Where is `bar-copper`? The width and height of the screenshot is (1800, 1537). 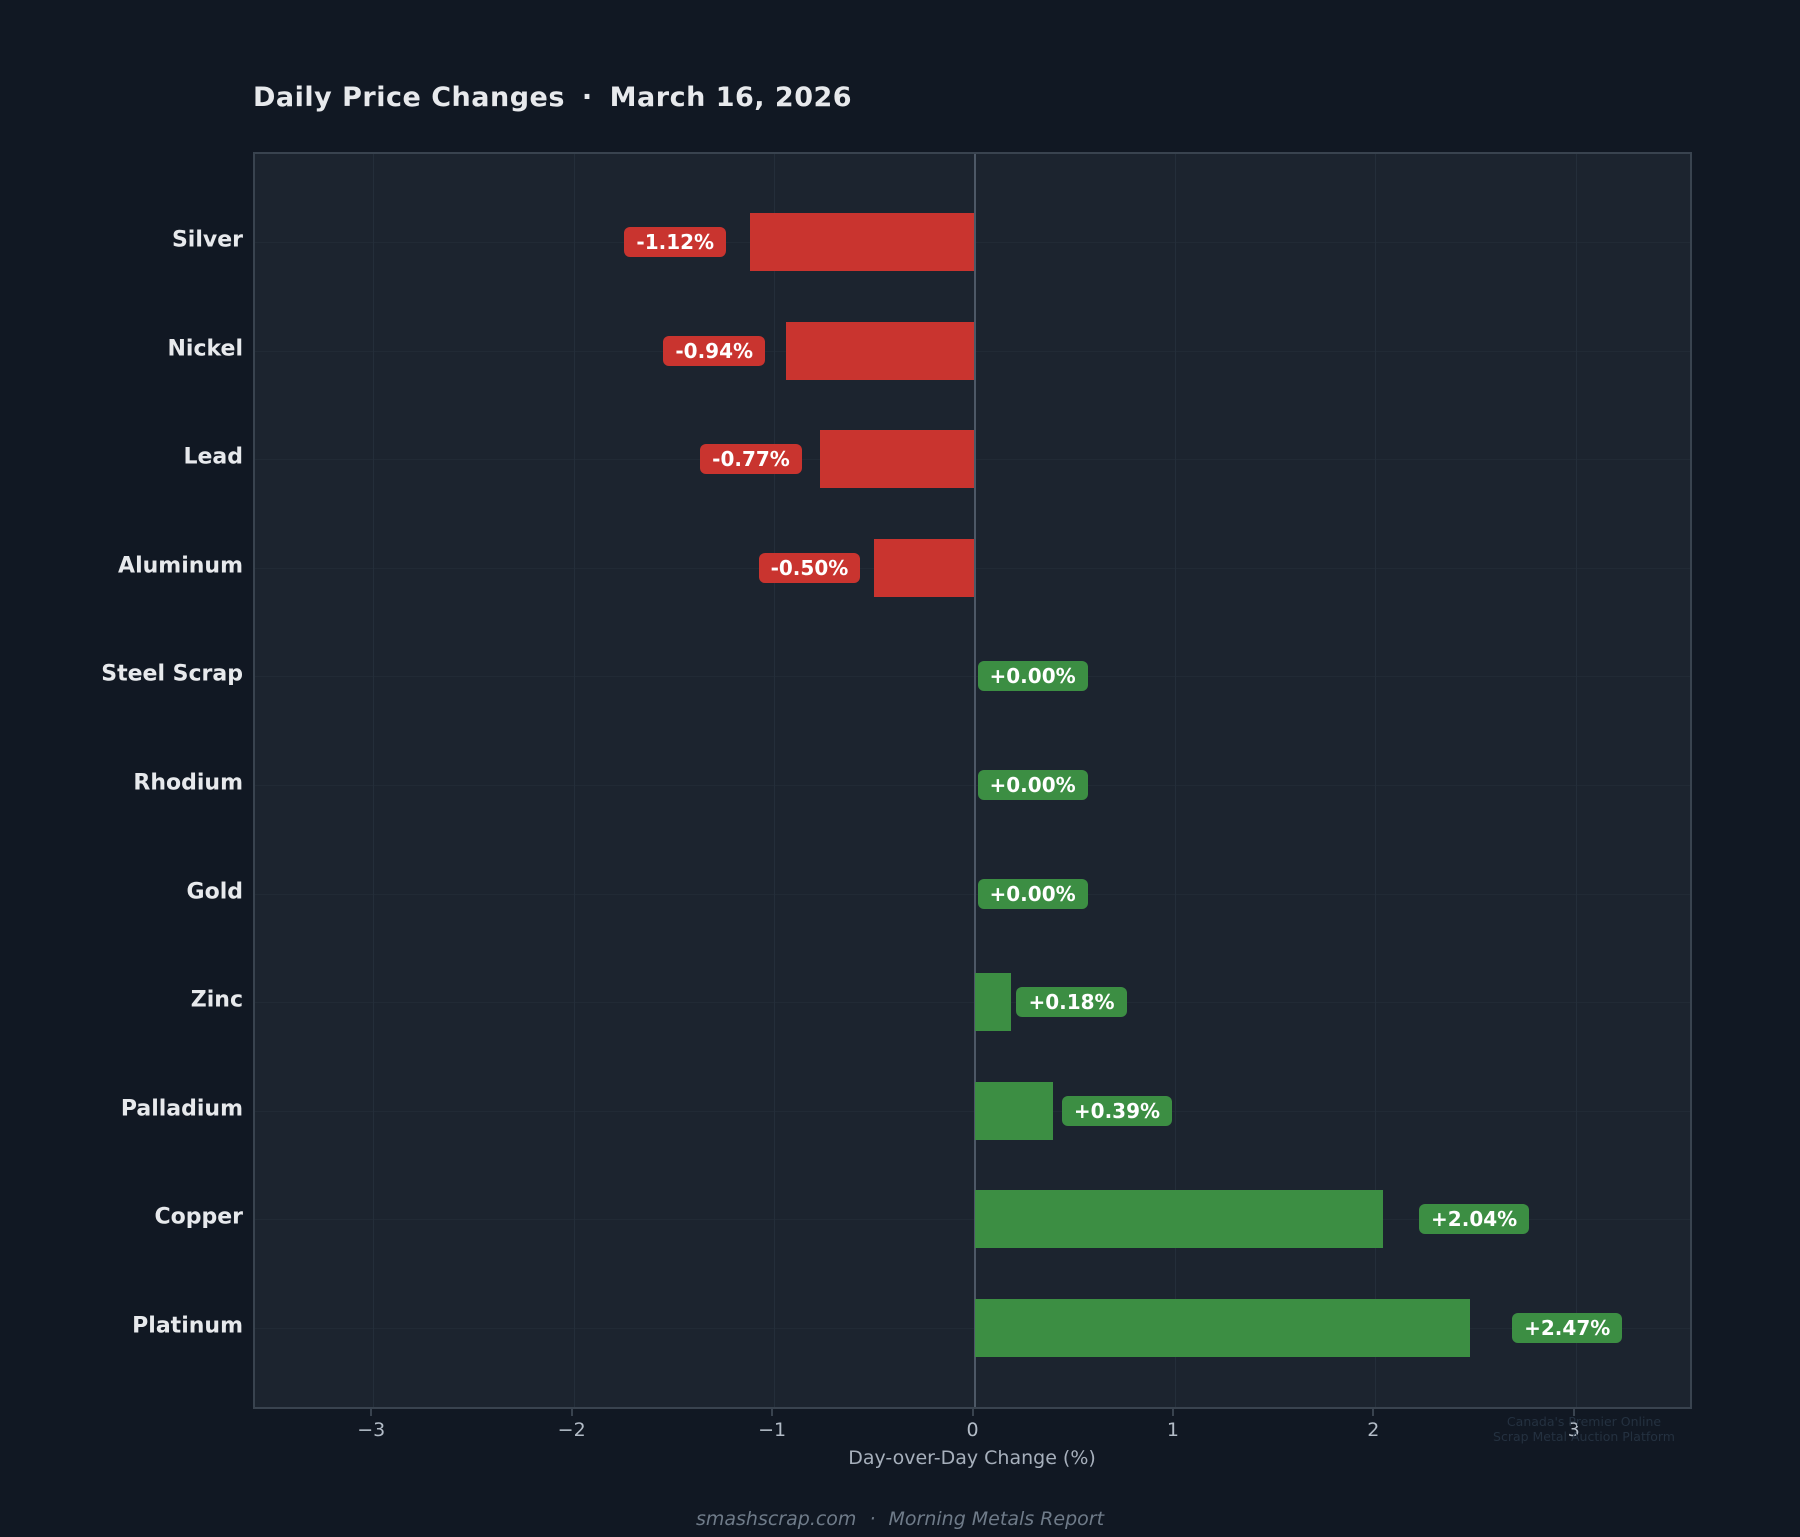 bar-copper is located at coordinates (1179, 1219).